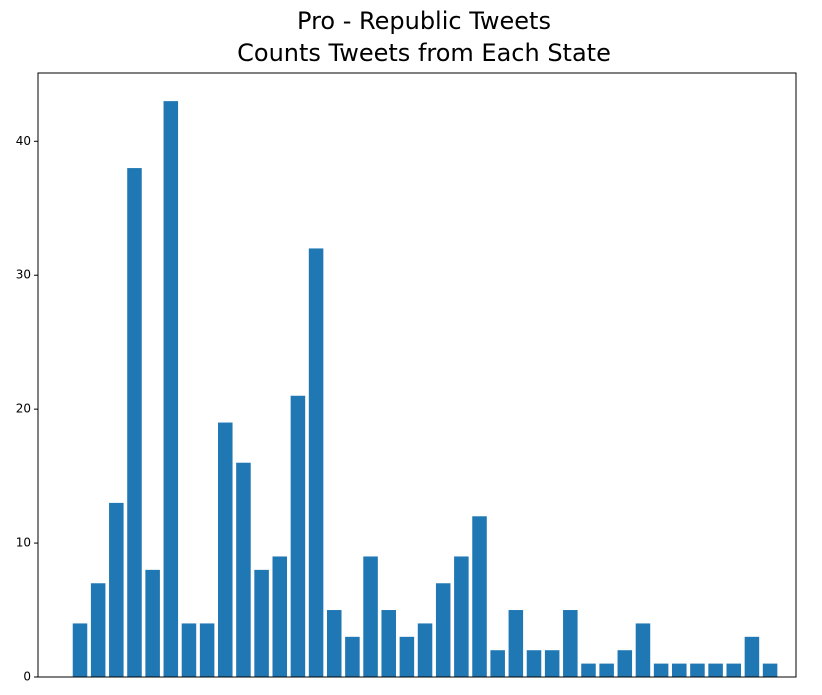 This screenshot has width=822, height=695. What do you see at coordinates (23, 543) in the screenshot?
I see `y-tick-label: 10` at bounding box center [23, 543].